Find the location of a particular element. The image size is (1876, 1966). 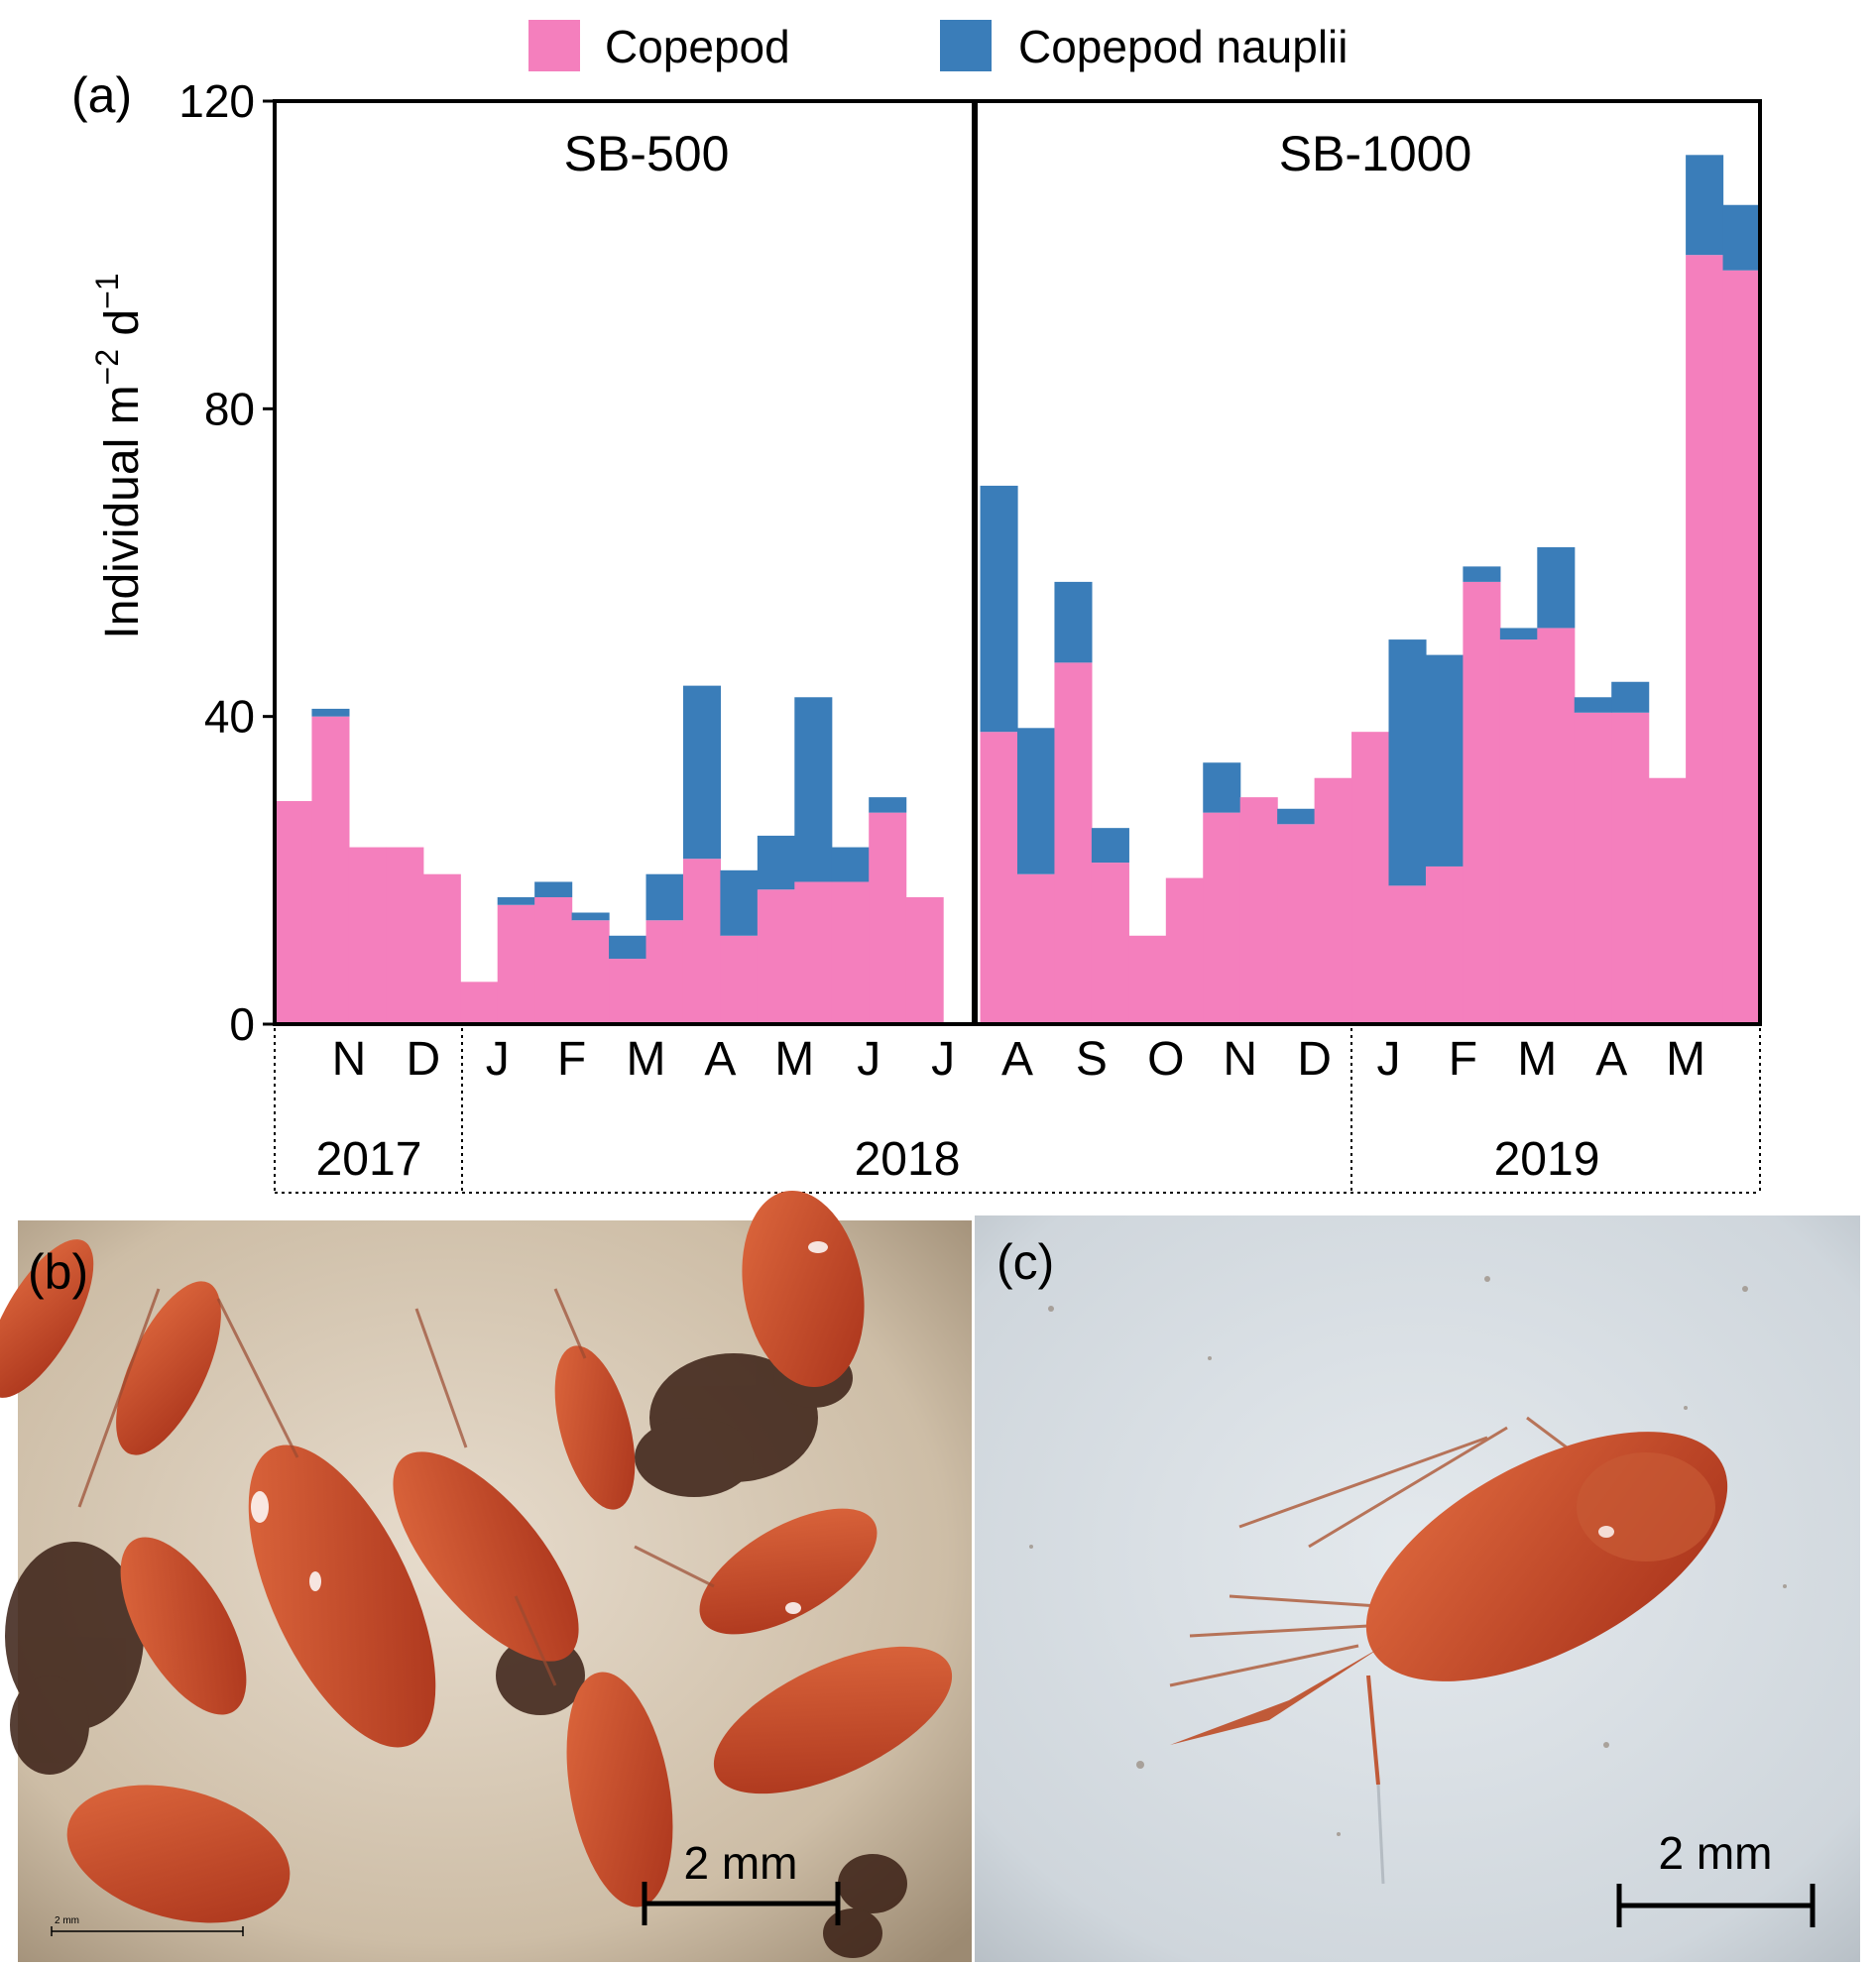

photo-b-scale-label: 2 mm is located at coordinates (741, 1863).